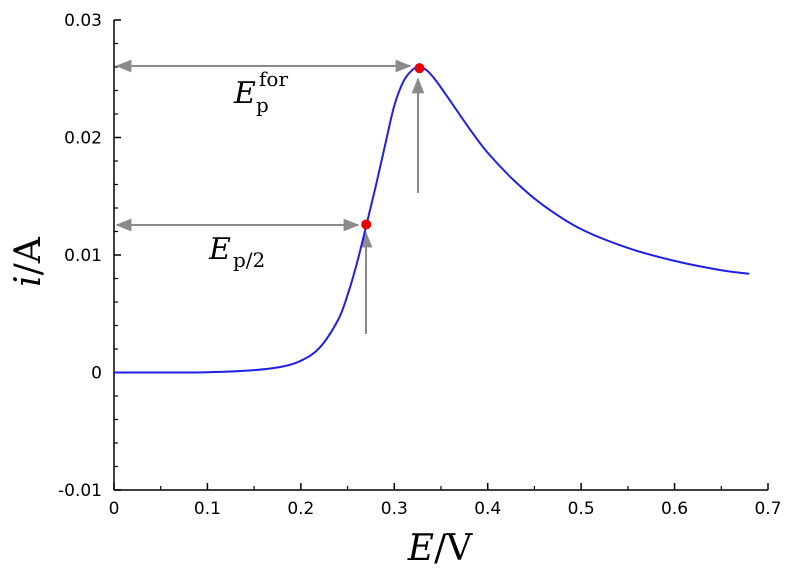  Describe the element at coordinates (83, 139) in the screenshot. I see `y-tick-label: 0.02` at that location.